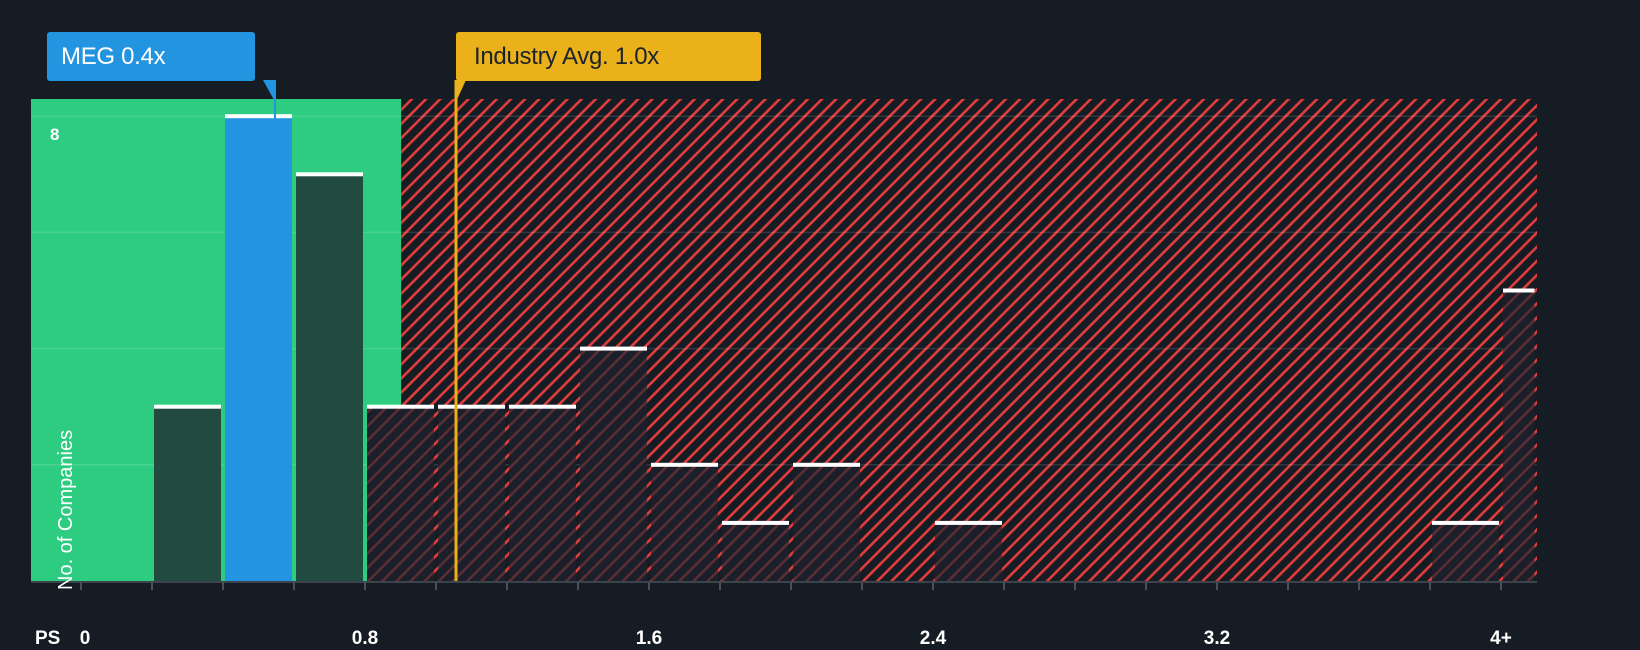 This screenshot has height=650, width=1640. Describe the element at coordinates (364, 330) in the screenshot. I see `annotation-markers` at that location.